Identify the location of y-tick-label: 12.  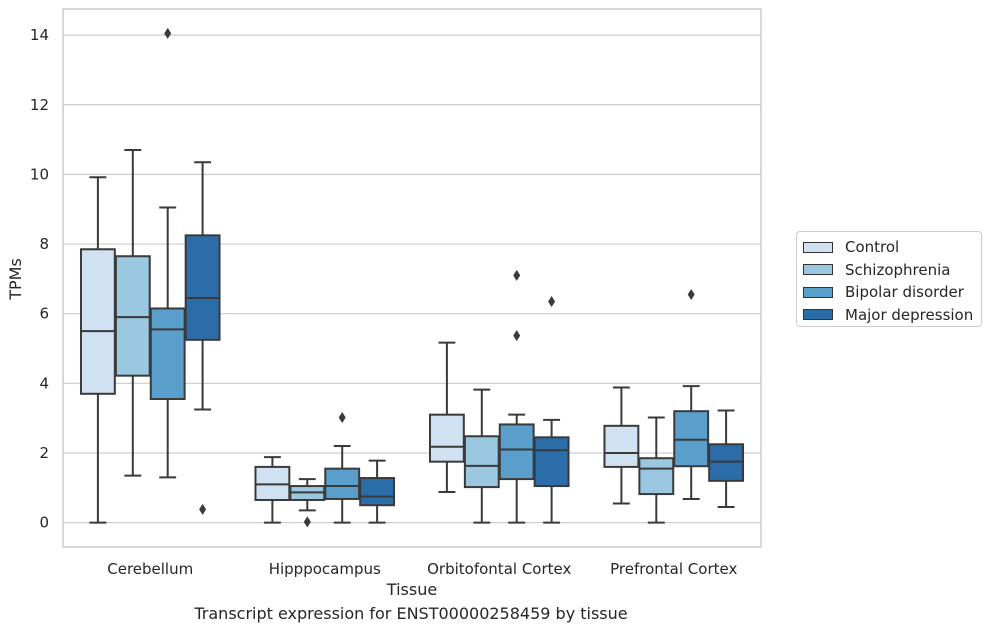
(39, 105).